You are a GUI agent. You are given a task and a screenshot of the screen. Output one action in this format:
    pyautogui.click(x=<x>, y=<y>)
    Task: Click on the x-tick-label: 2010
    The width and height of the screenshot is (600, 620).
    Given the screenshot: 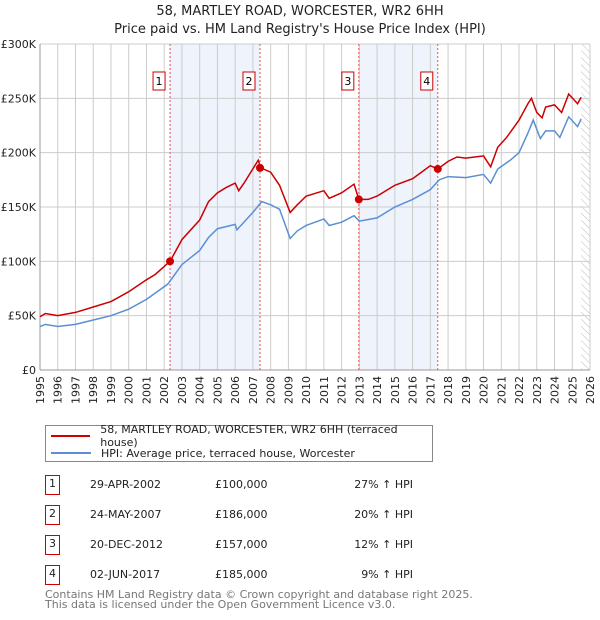 What is the action you would take?
    pyautogui.click(x=306, y=390)
    